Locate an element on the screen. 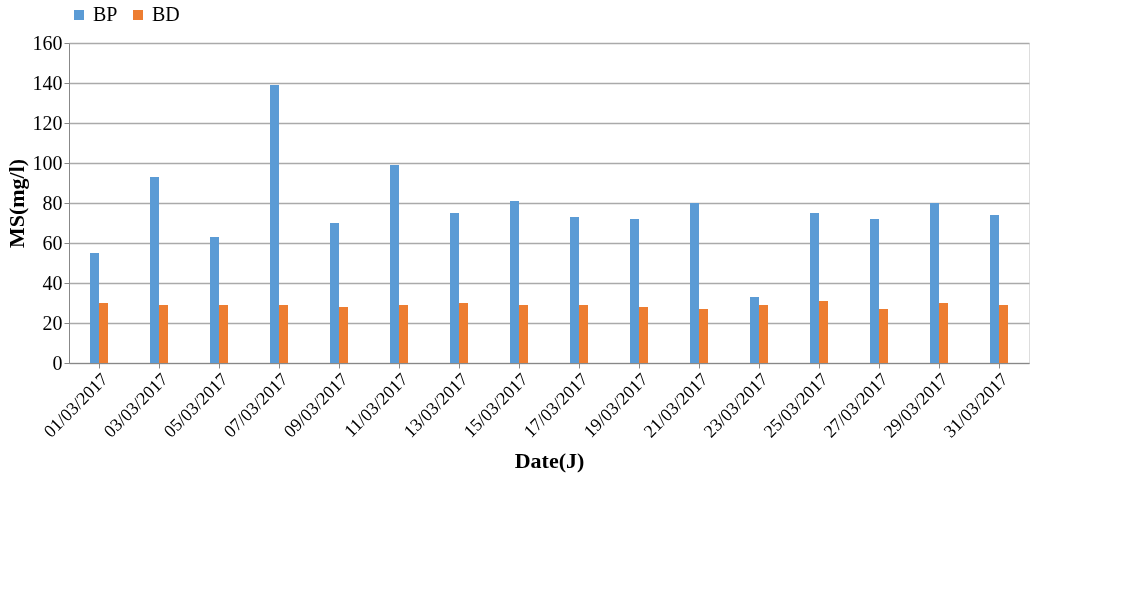  y-tick-label: 40 is located at coordinates (52, 282).